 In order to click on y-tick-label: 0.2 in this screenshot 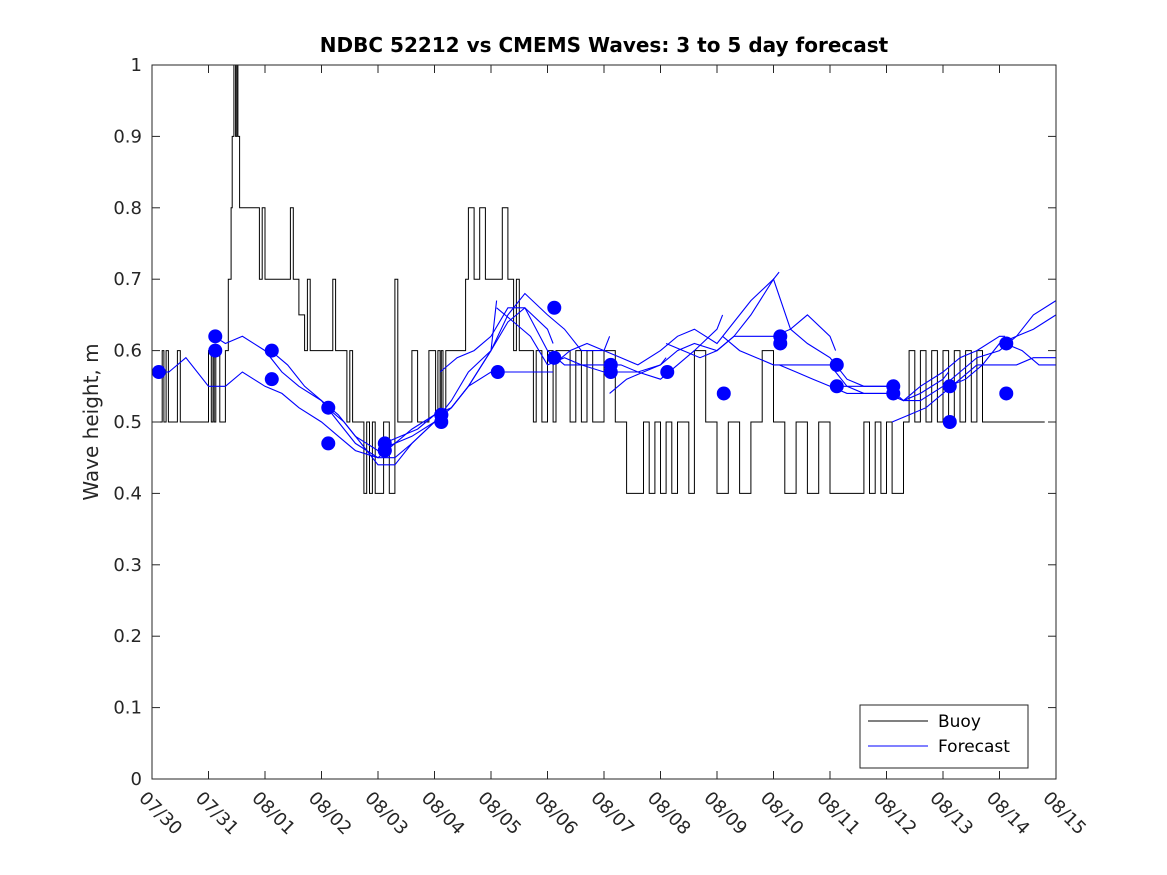, I will do `click(127, 636)`.